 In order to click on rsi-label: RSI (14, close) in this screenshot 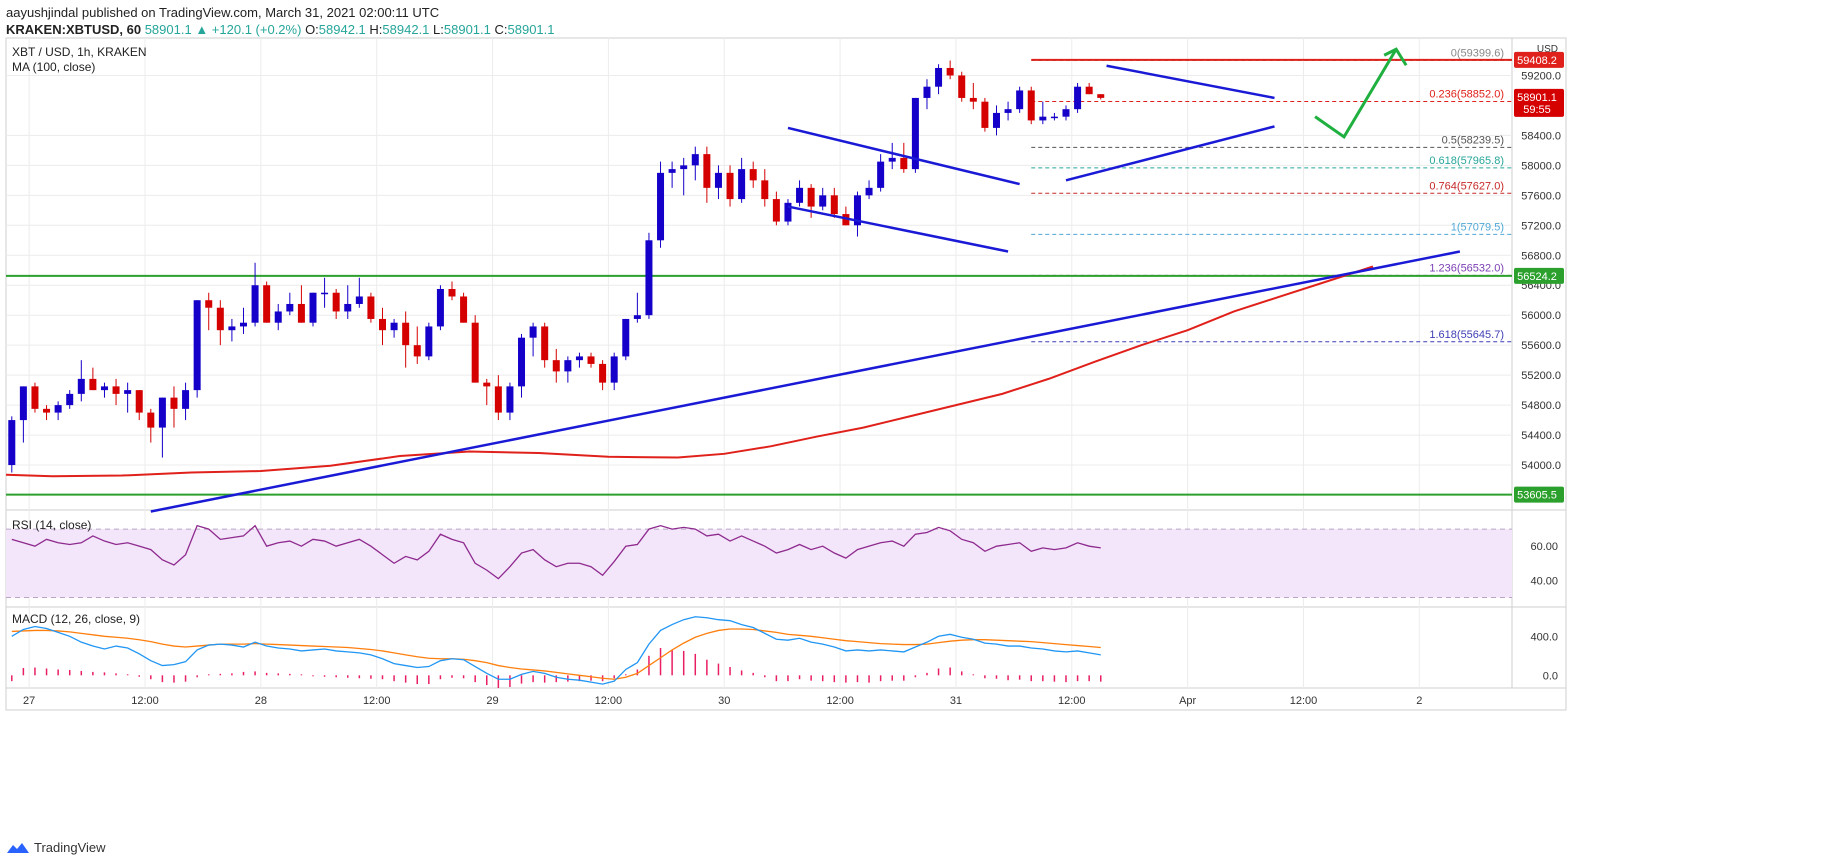, I will do `click(51, 525)`.